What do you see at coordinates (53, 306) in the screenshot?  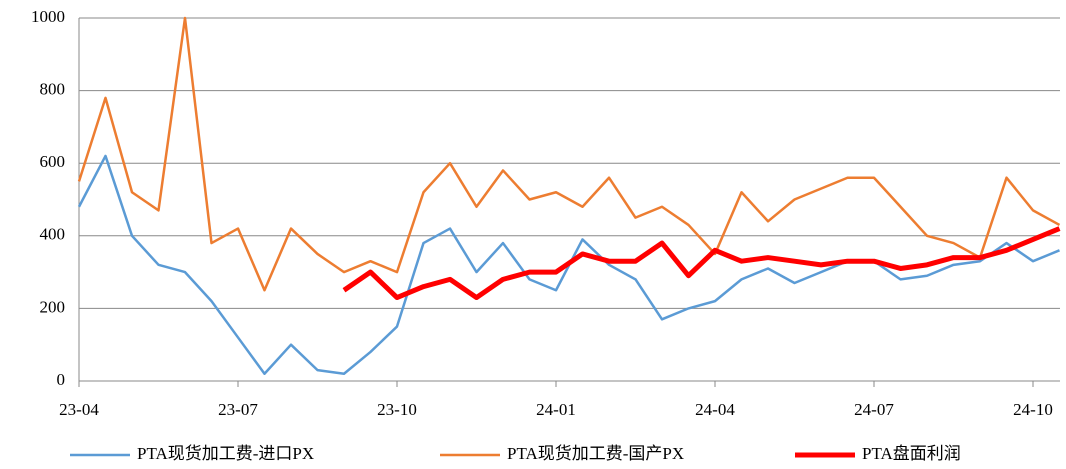 I see `y-tick-label: 200` at bounding box center [53, 306].